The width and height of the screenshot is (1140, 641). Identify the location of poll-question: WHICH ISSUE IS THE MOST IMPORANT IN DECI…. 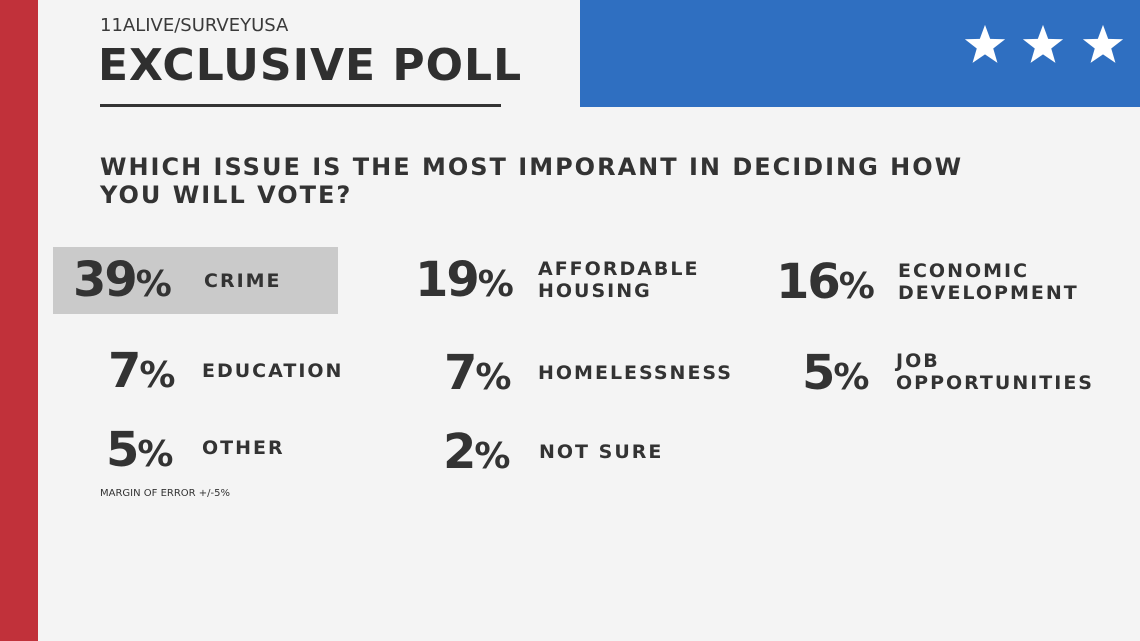
(532, 181).